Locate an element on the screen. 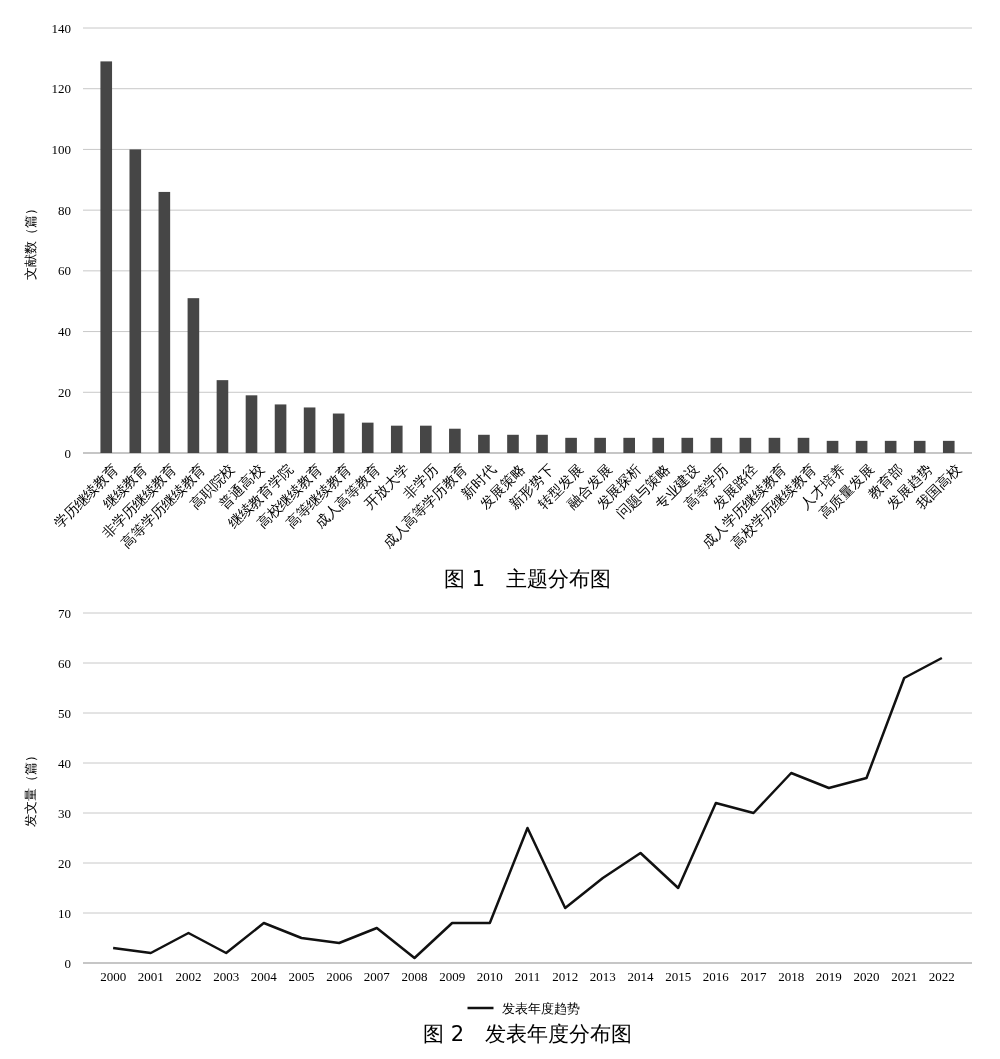  y-axis-title: 发文量（篇） is located at coordinates (30, 788).